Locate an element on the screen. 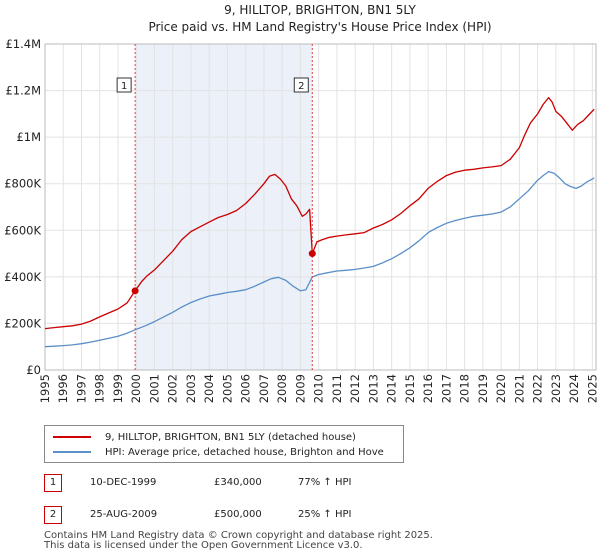 The image size is (600, 560). legend-swatch-hpi is located at coordinates (72, 452).